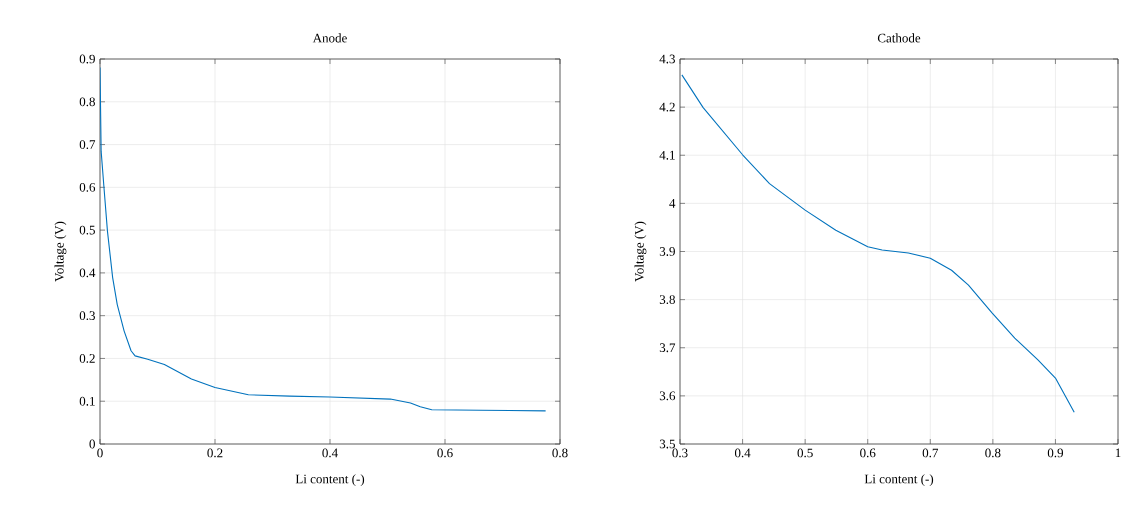 The image size is (1127, 521). I want to click on y-tick-label: 3.7, so click(667, 348).